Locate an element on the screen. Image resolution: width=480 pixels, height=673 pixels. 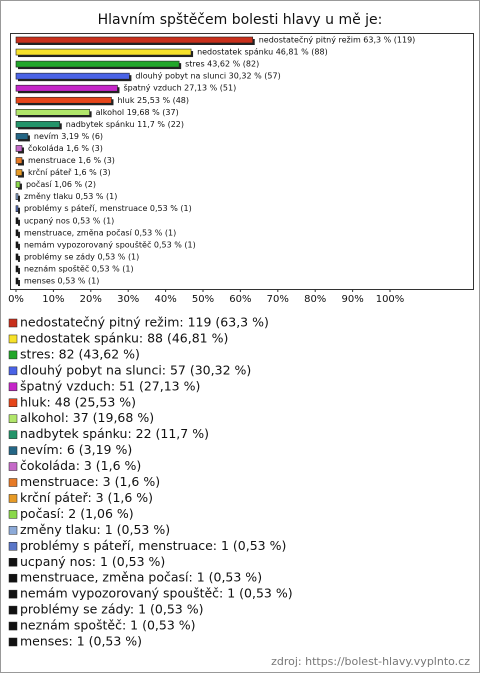
legend-label: krční páteř: 3 (1,6 %) is located at coordinates (86, 497).